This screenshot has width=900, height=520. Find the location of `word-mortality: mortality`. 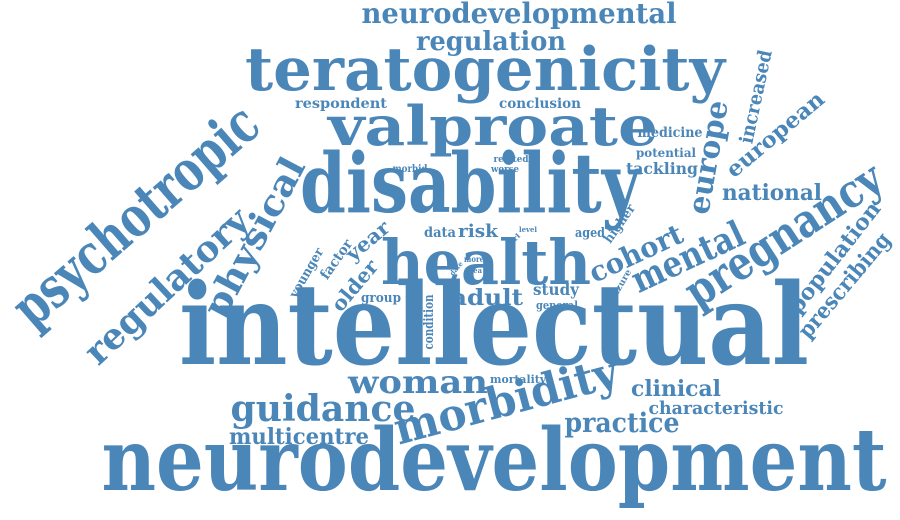

word-mortality: mortality is located at coordinates (518, 379).